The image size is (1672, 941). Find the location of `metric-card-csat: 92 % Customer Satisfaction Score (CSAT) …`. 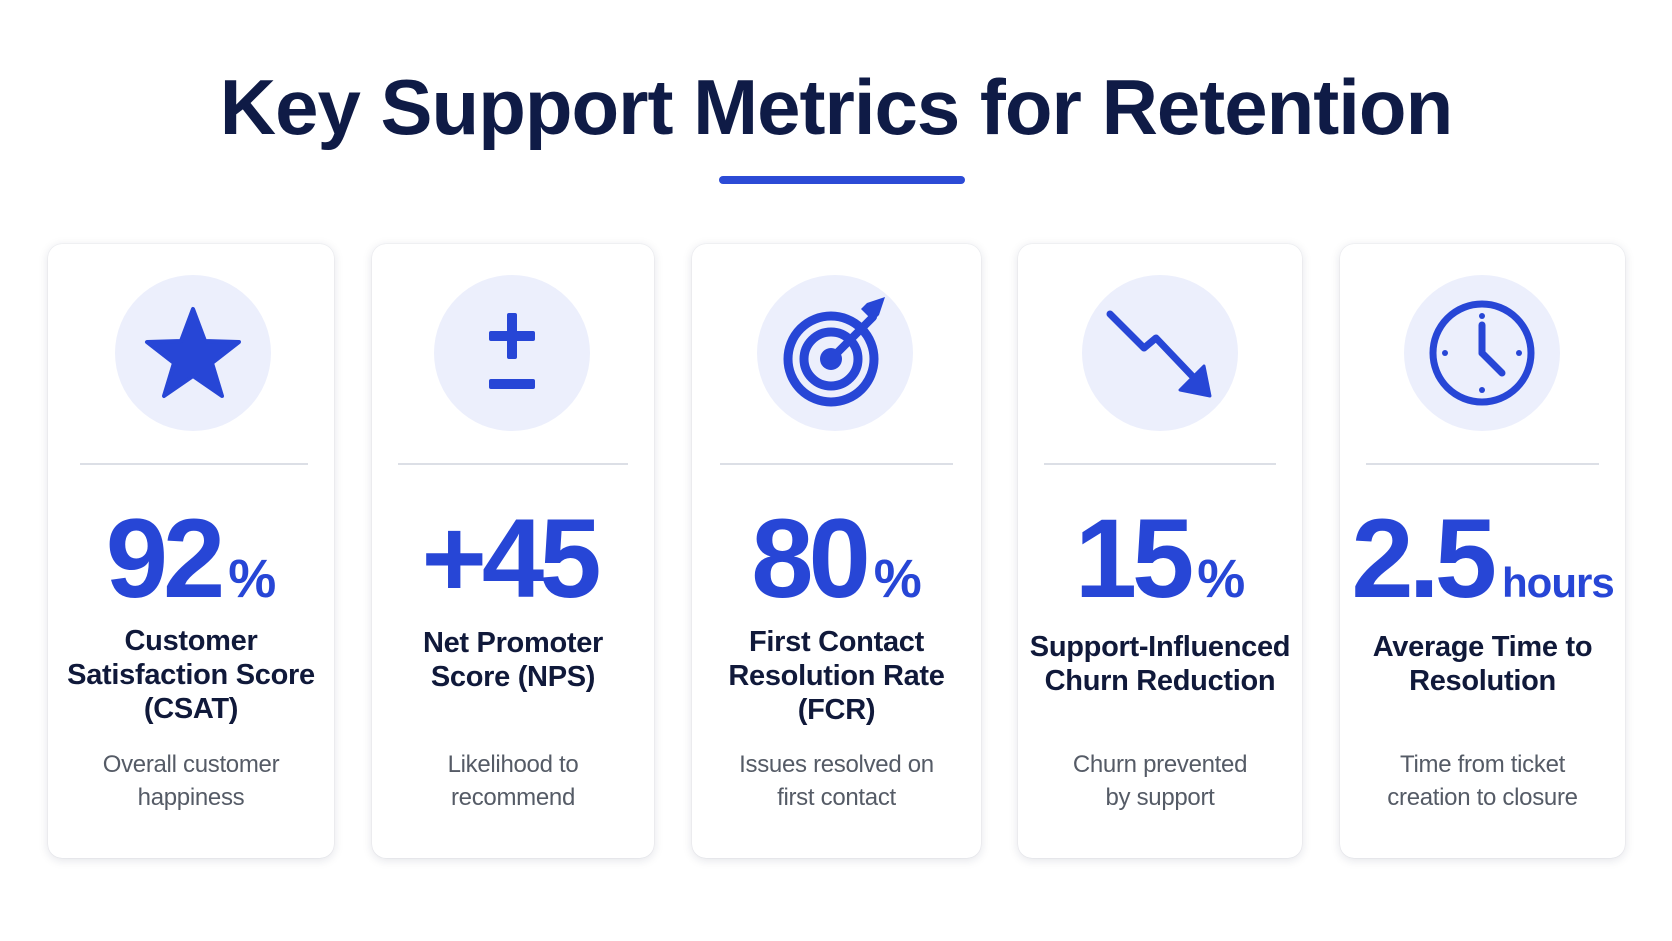

metric-card-csat: 92 % Customer Satisfaction Score (CSAT) … is located at coordinates (191, 551).